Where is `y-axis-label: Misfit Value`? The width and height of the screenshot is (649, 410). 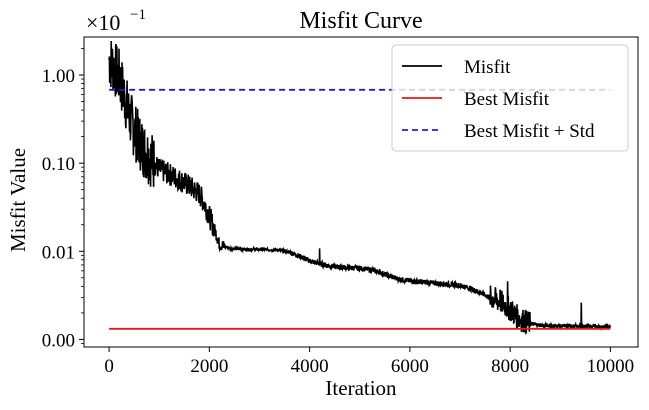 y-axis-label: Misfit Value is located at coordinates (18, 200).